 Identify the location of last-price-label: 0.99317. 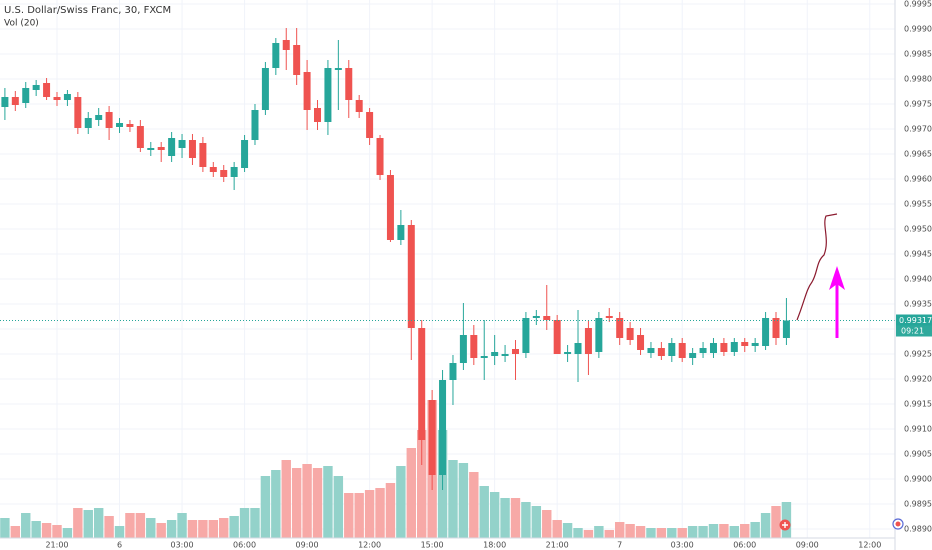
(915, 320).